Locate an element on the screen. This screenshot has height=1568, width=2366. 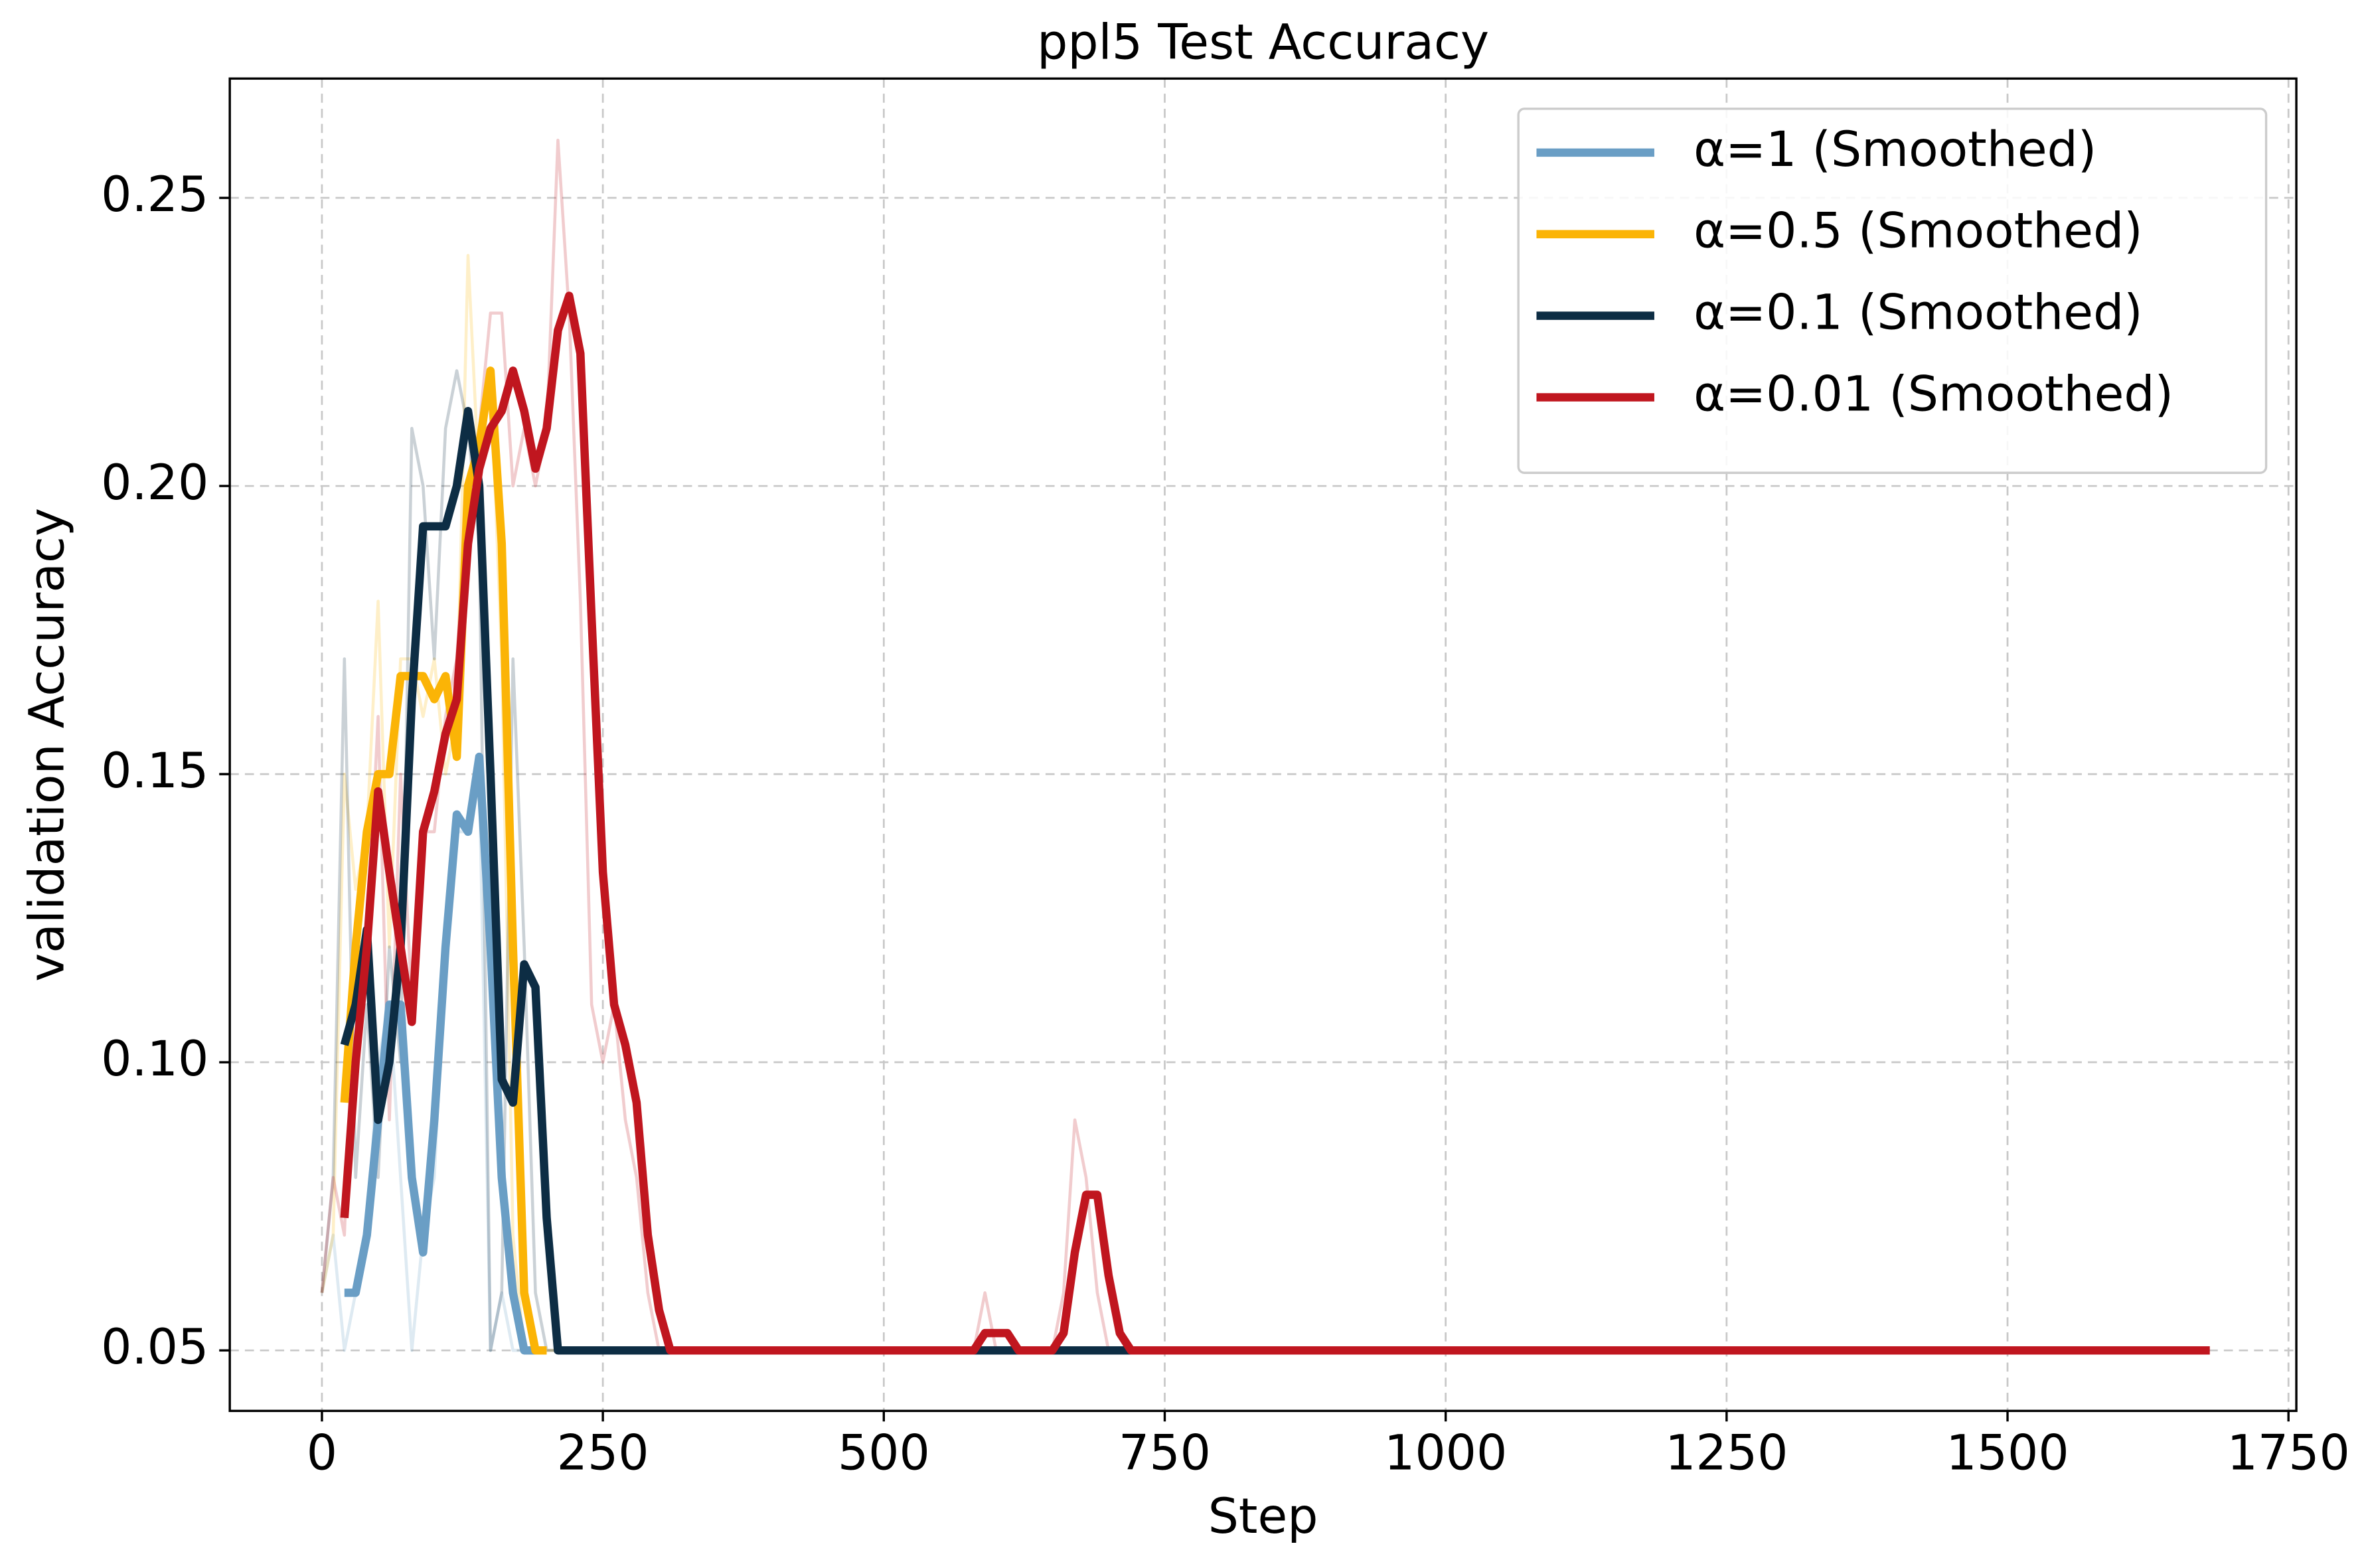
y-tick-label: 0.10 is located at coordinates (155, 1059).